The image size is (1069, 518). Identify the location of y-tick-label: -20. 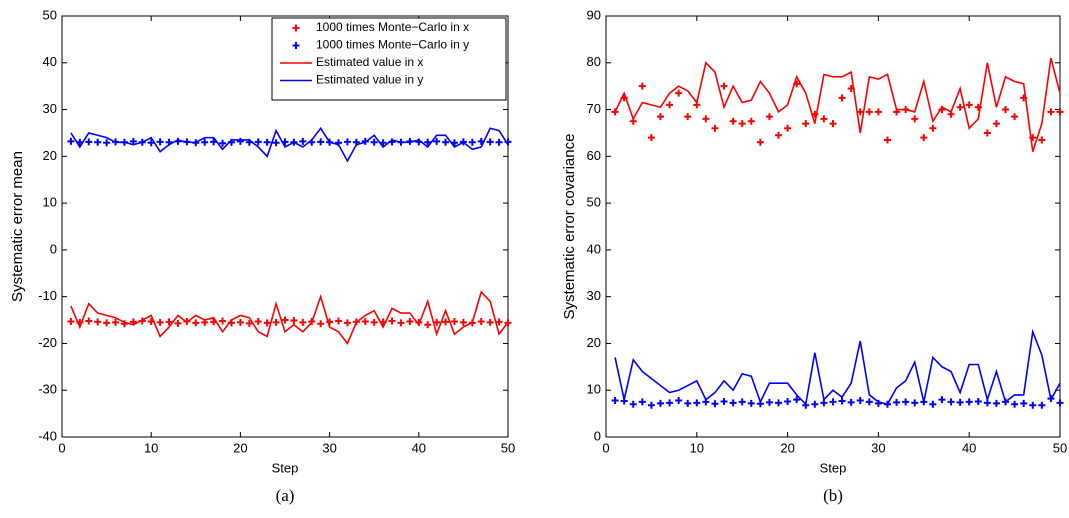
(47, 342).